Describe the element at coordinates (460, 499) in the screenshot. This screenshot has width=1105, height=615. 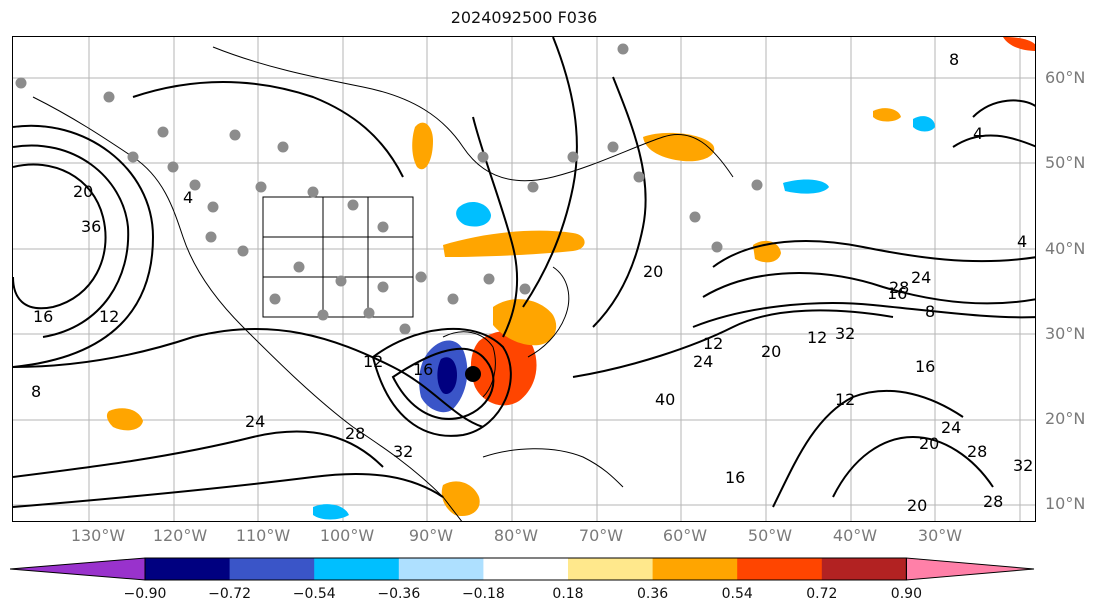
I see `orange-patch-central-am` at that location.